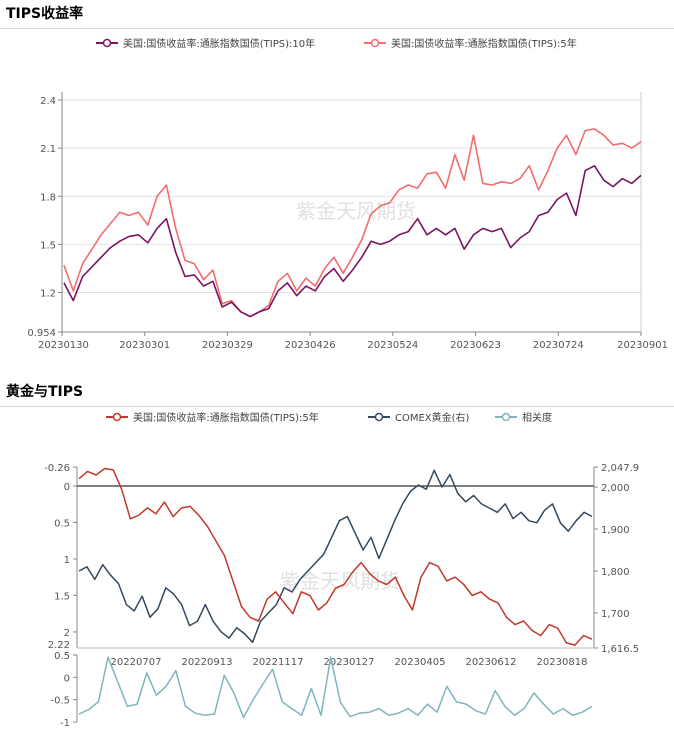  Describe the element at coordinates (136, 662) in the screenshot. I see `chart2-xtick-label-1: 20220707` at that location.